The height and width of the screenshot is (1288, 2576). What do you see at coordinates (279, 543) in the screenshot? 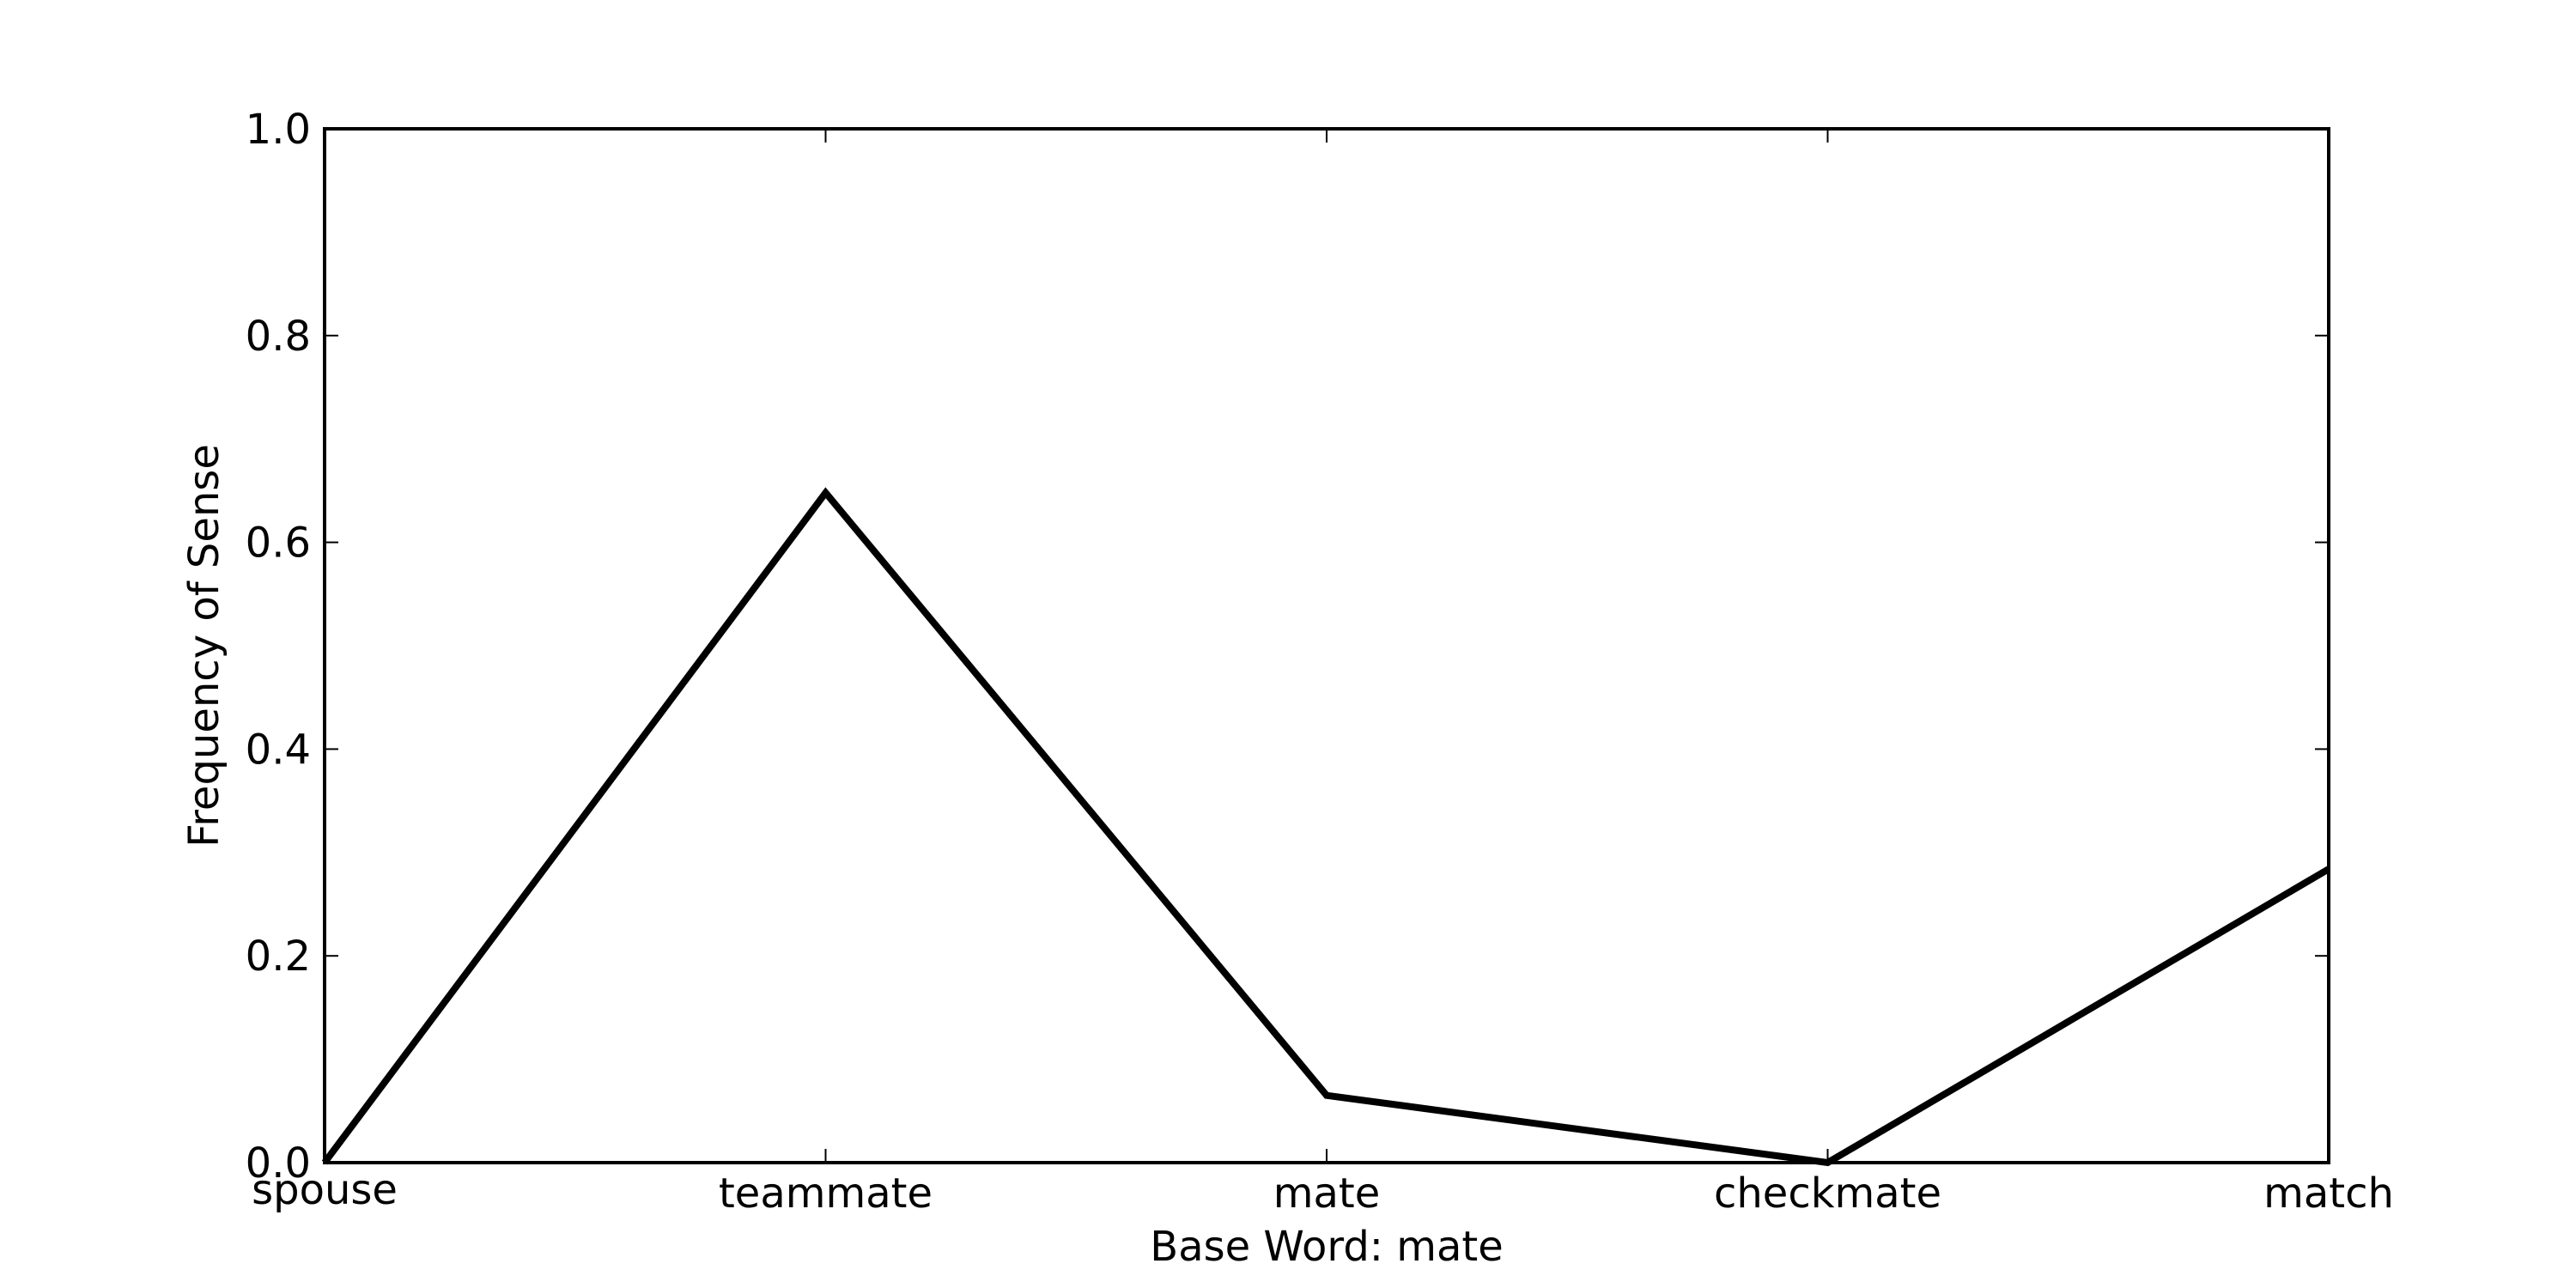
I see `y-tick-label: 0.6` at bounding box center [279, 543].